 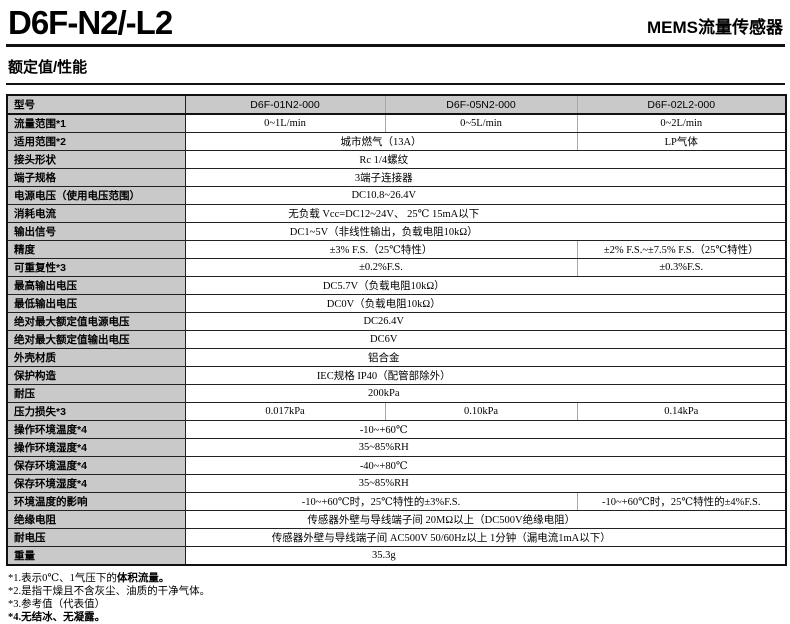 What do you see at coordinates (485, 285) in the screenshot?
I see `spec-value: DC5.7V（负载电阻10kΩ）` at bounding box center [485, 285].